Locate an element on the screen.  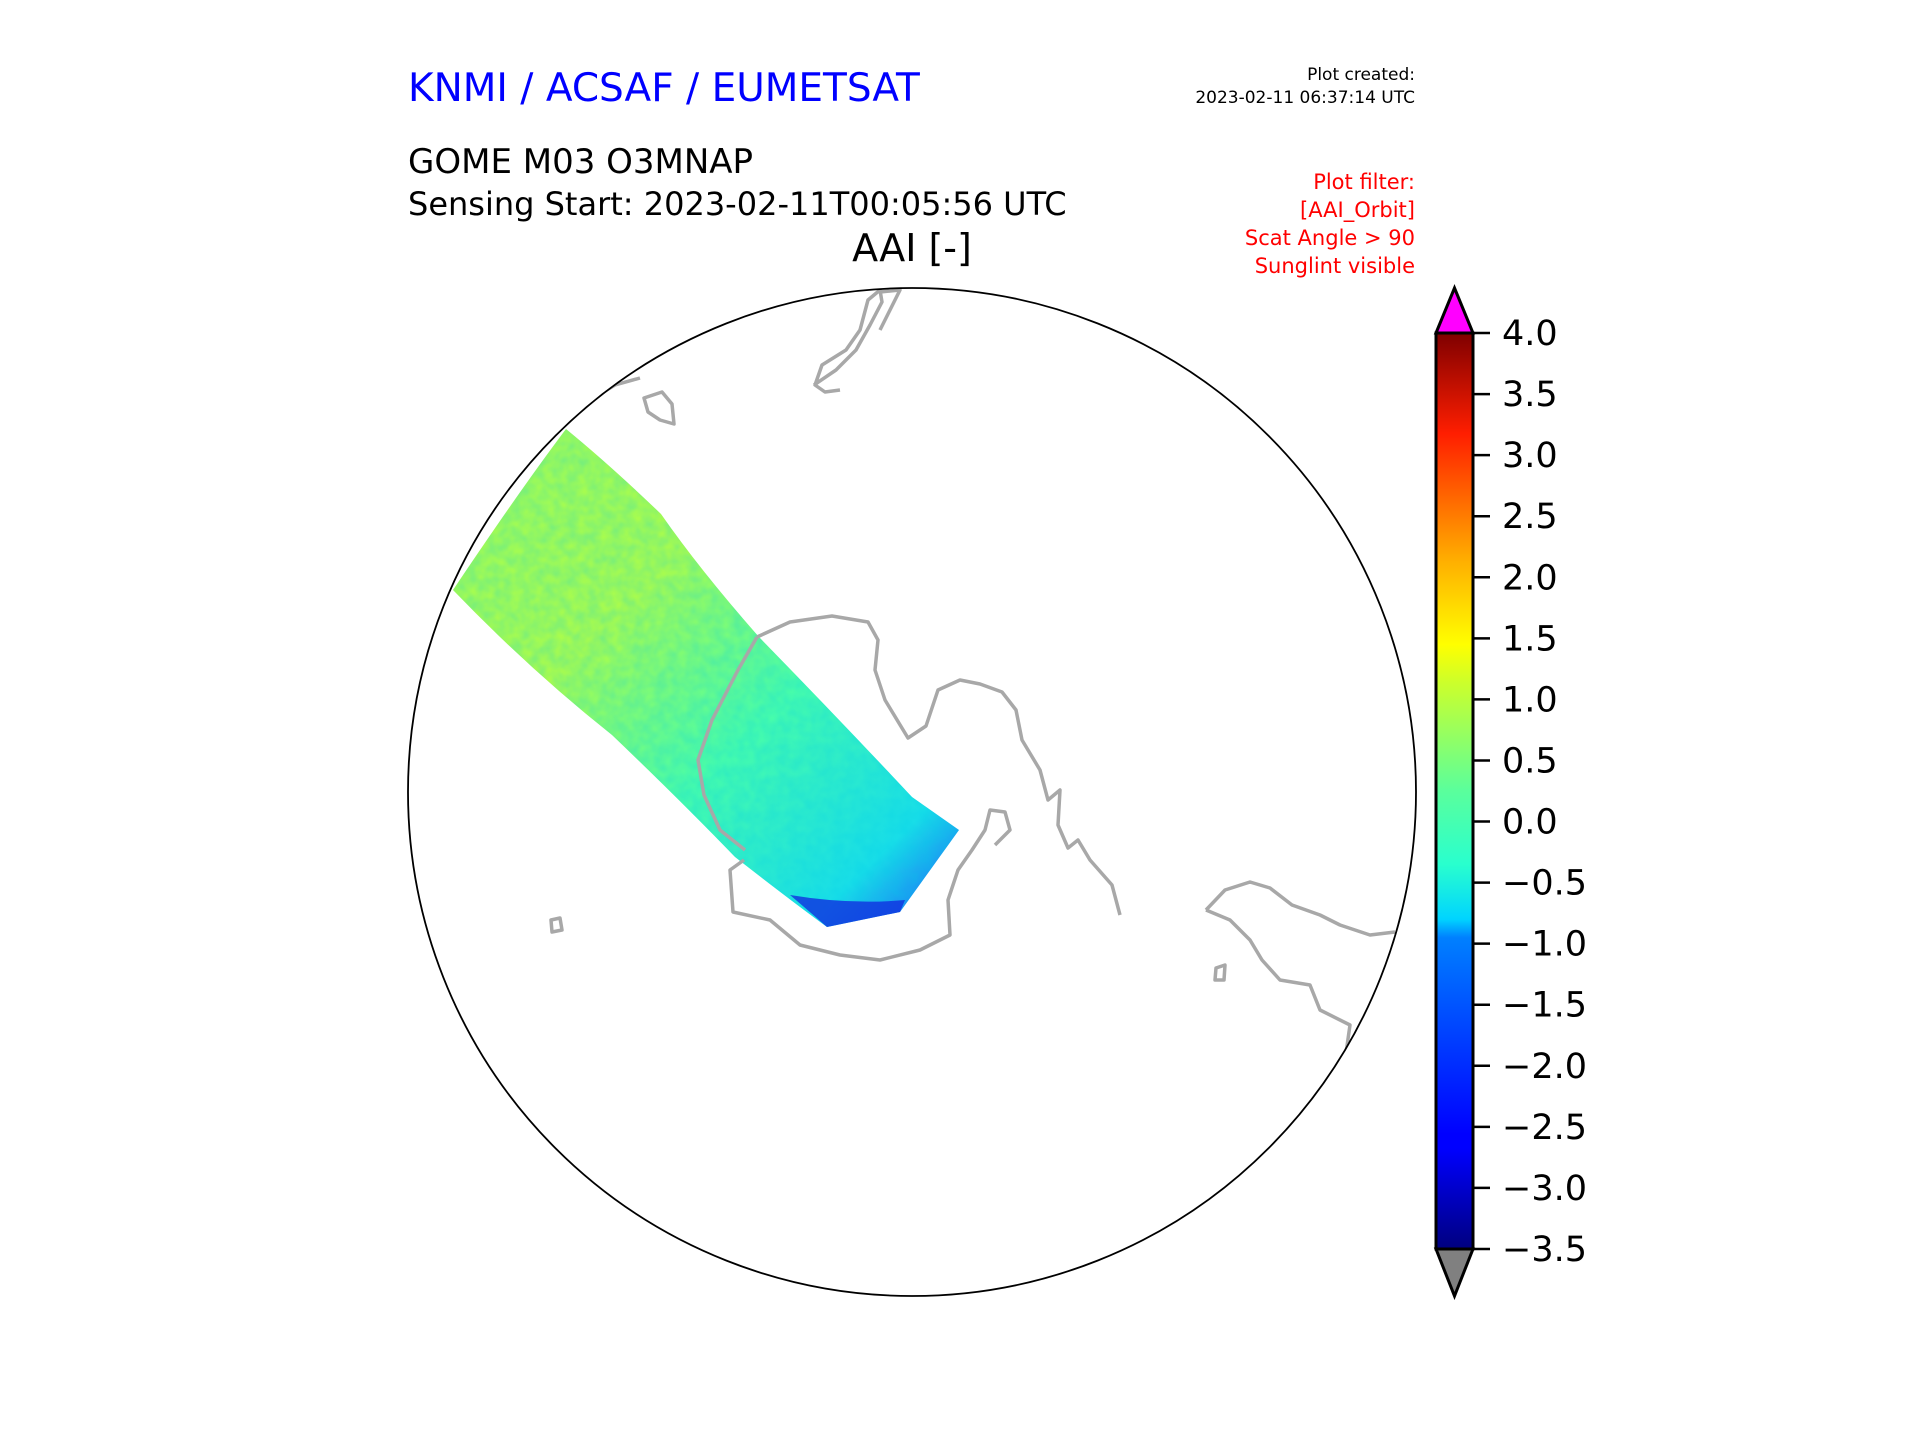
colorbar-tick-label: −1.5 is located at coordinates (1544, 1006).